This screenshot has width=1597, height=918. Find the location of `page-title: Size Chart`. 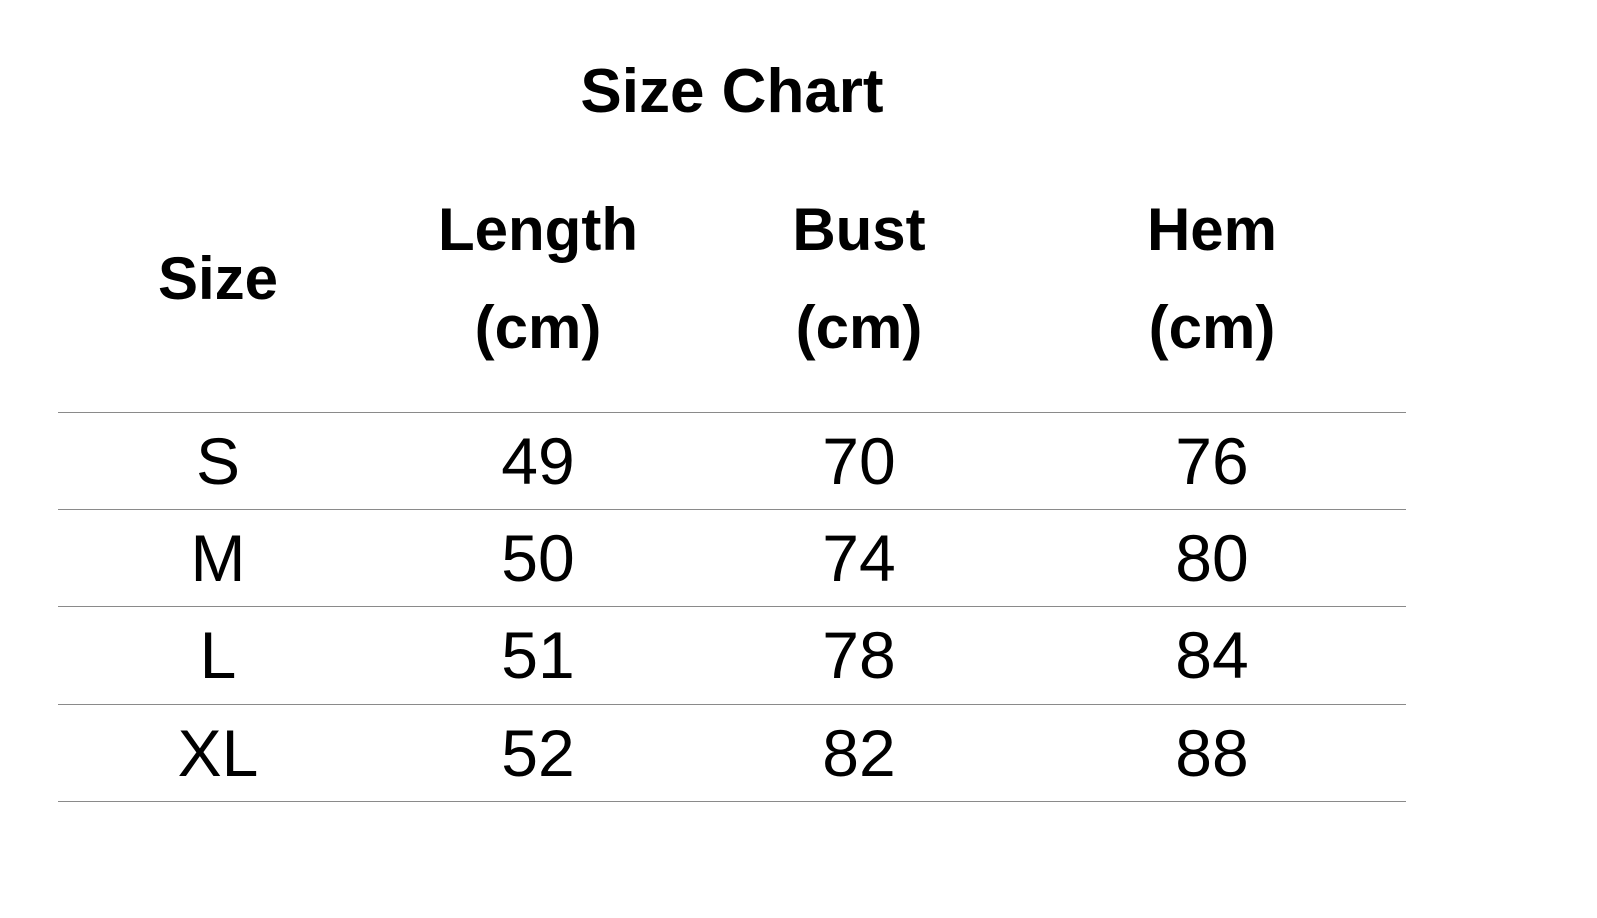

page-title: Size Chart is located at coordinates (732, 91).